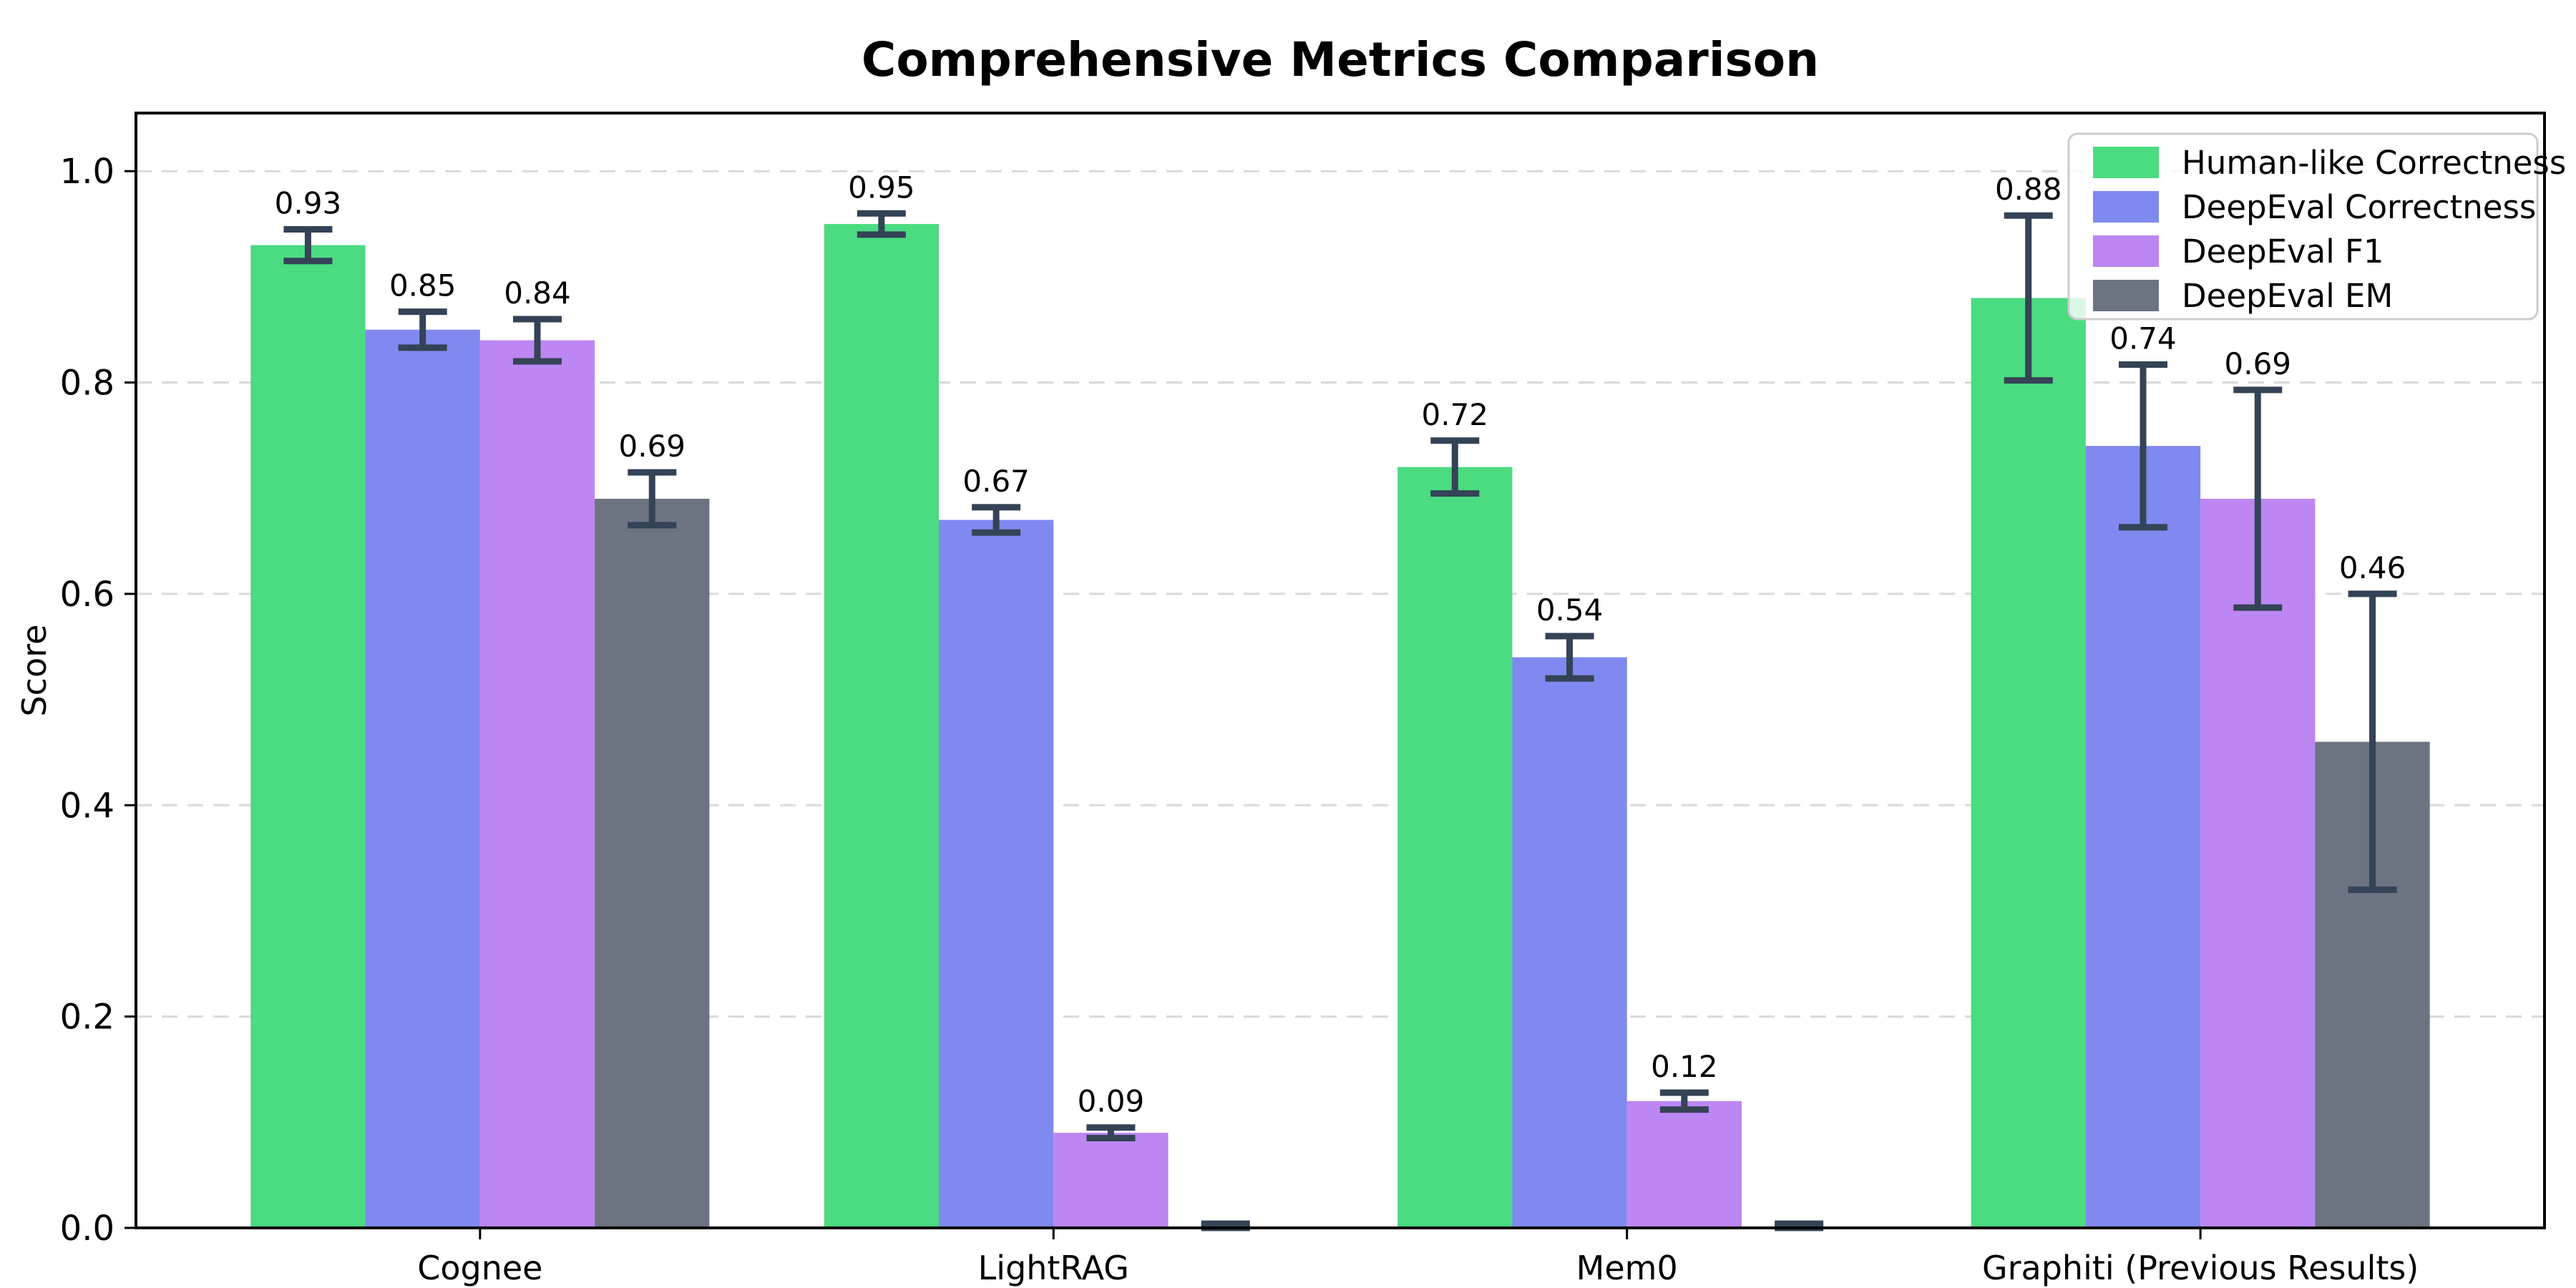  Describe the element at coordinates (2283, 251) in the screenshot. I see `legend-label: DeepEval F1` at that location.